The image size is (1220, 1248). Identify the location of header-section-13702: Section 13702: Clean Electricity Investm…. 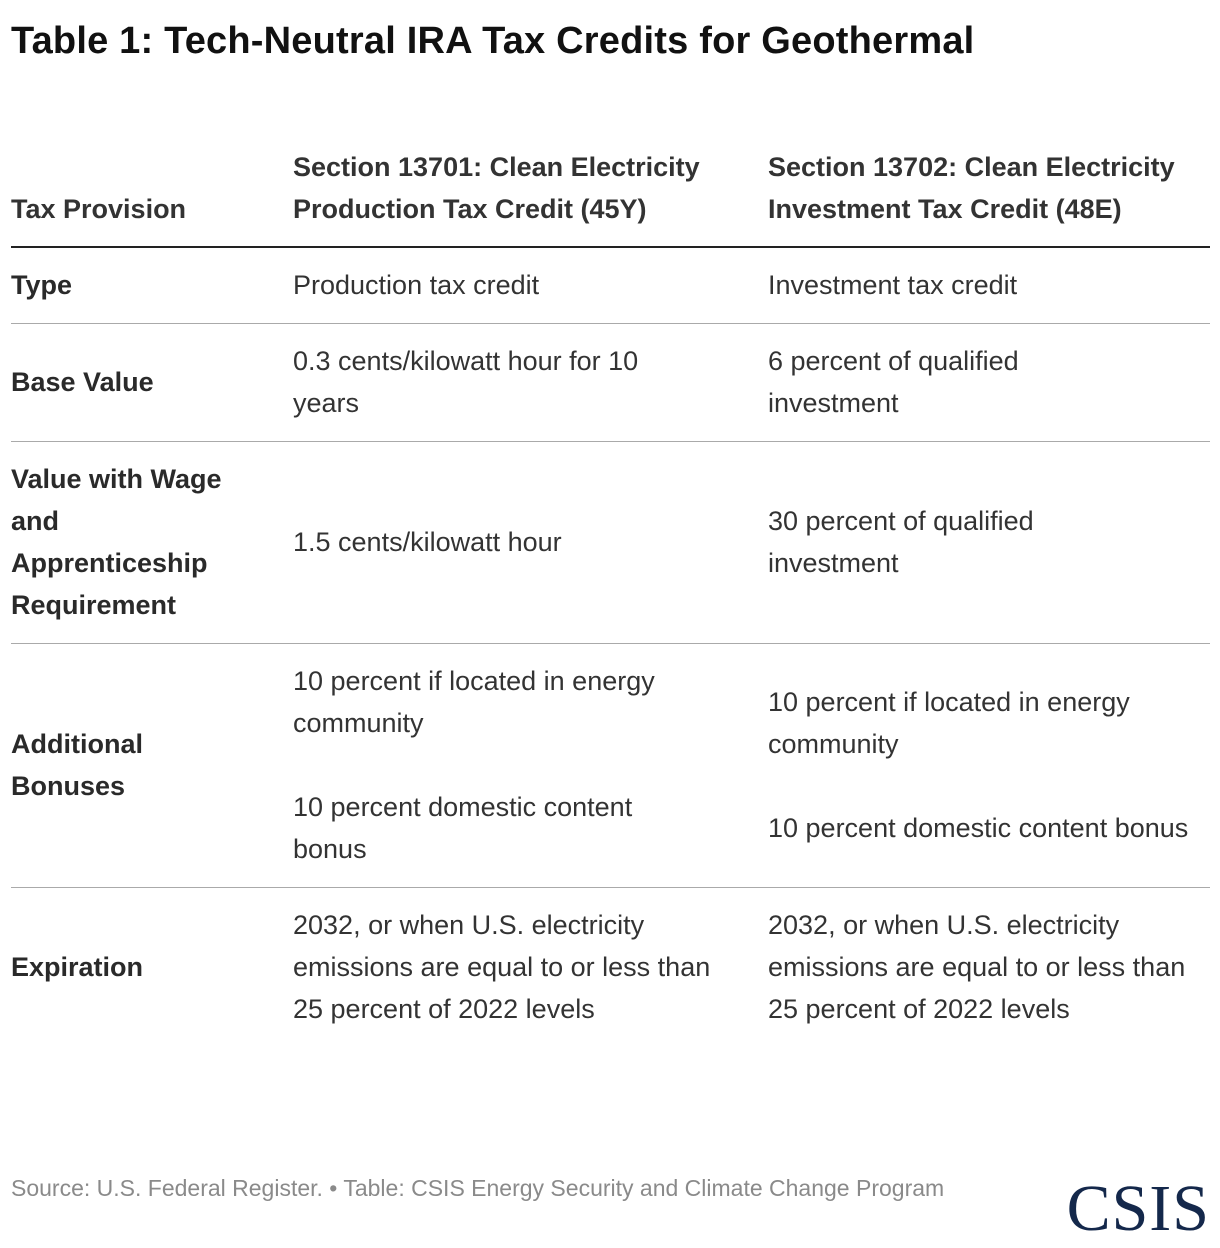
(989, 197).